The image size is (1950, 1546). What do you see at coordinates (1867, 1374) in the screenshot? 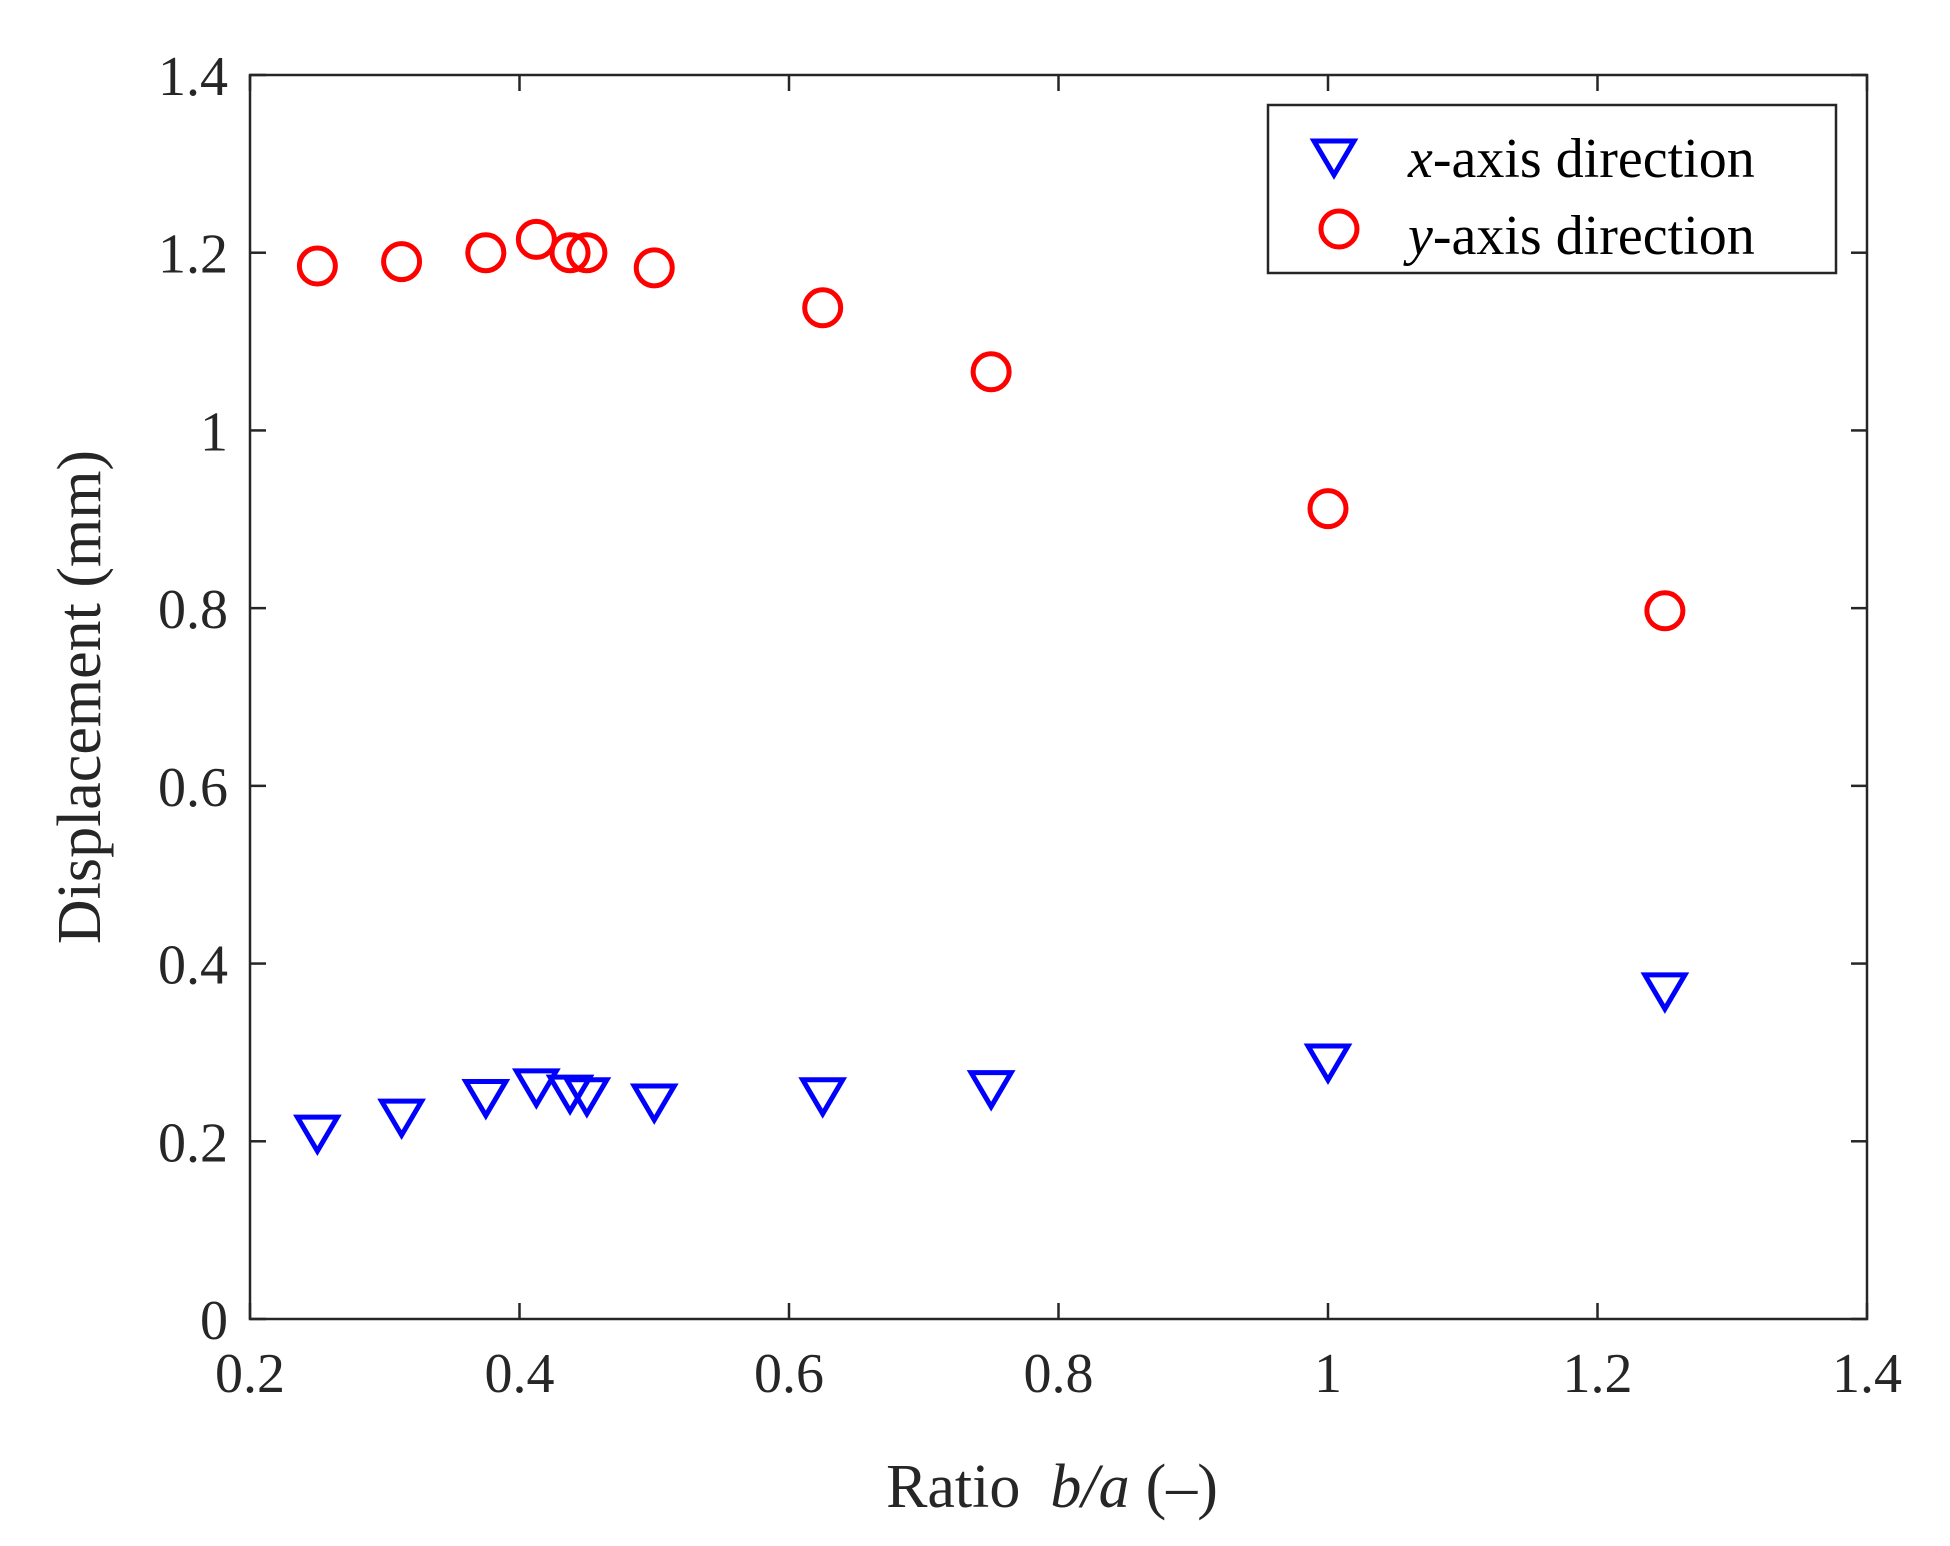
I see `x-tick-label: 1.4` at bounding box center [1867, 1374].